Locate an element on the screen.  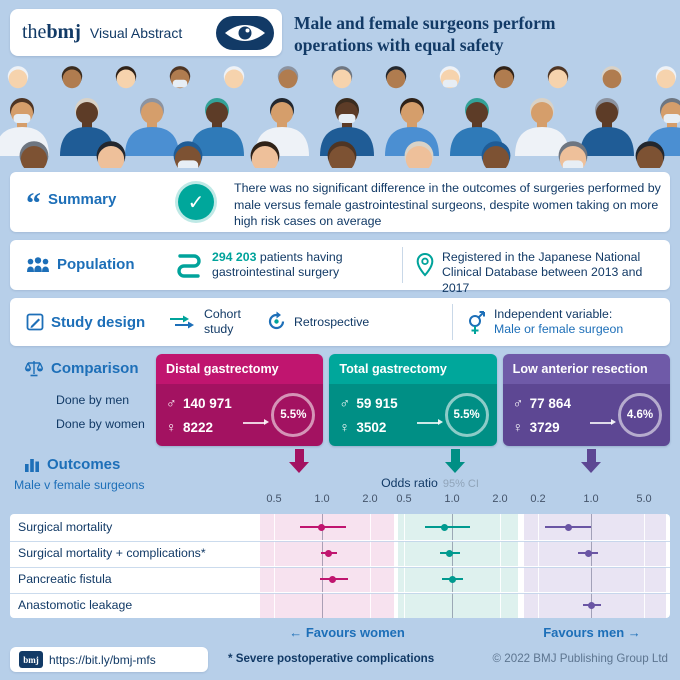
favours-women-label: ← Favours women is located at coordinates (347, 632).